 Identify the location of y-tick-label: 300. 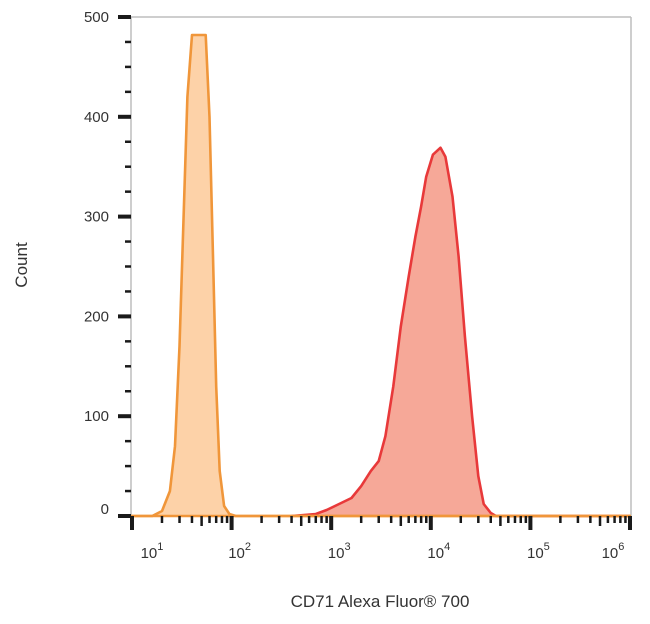
(96, 217).